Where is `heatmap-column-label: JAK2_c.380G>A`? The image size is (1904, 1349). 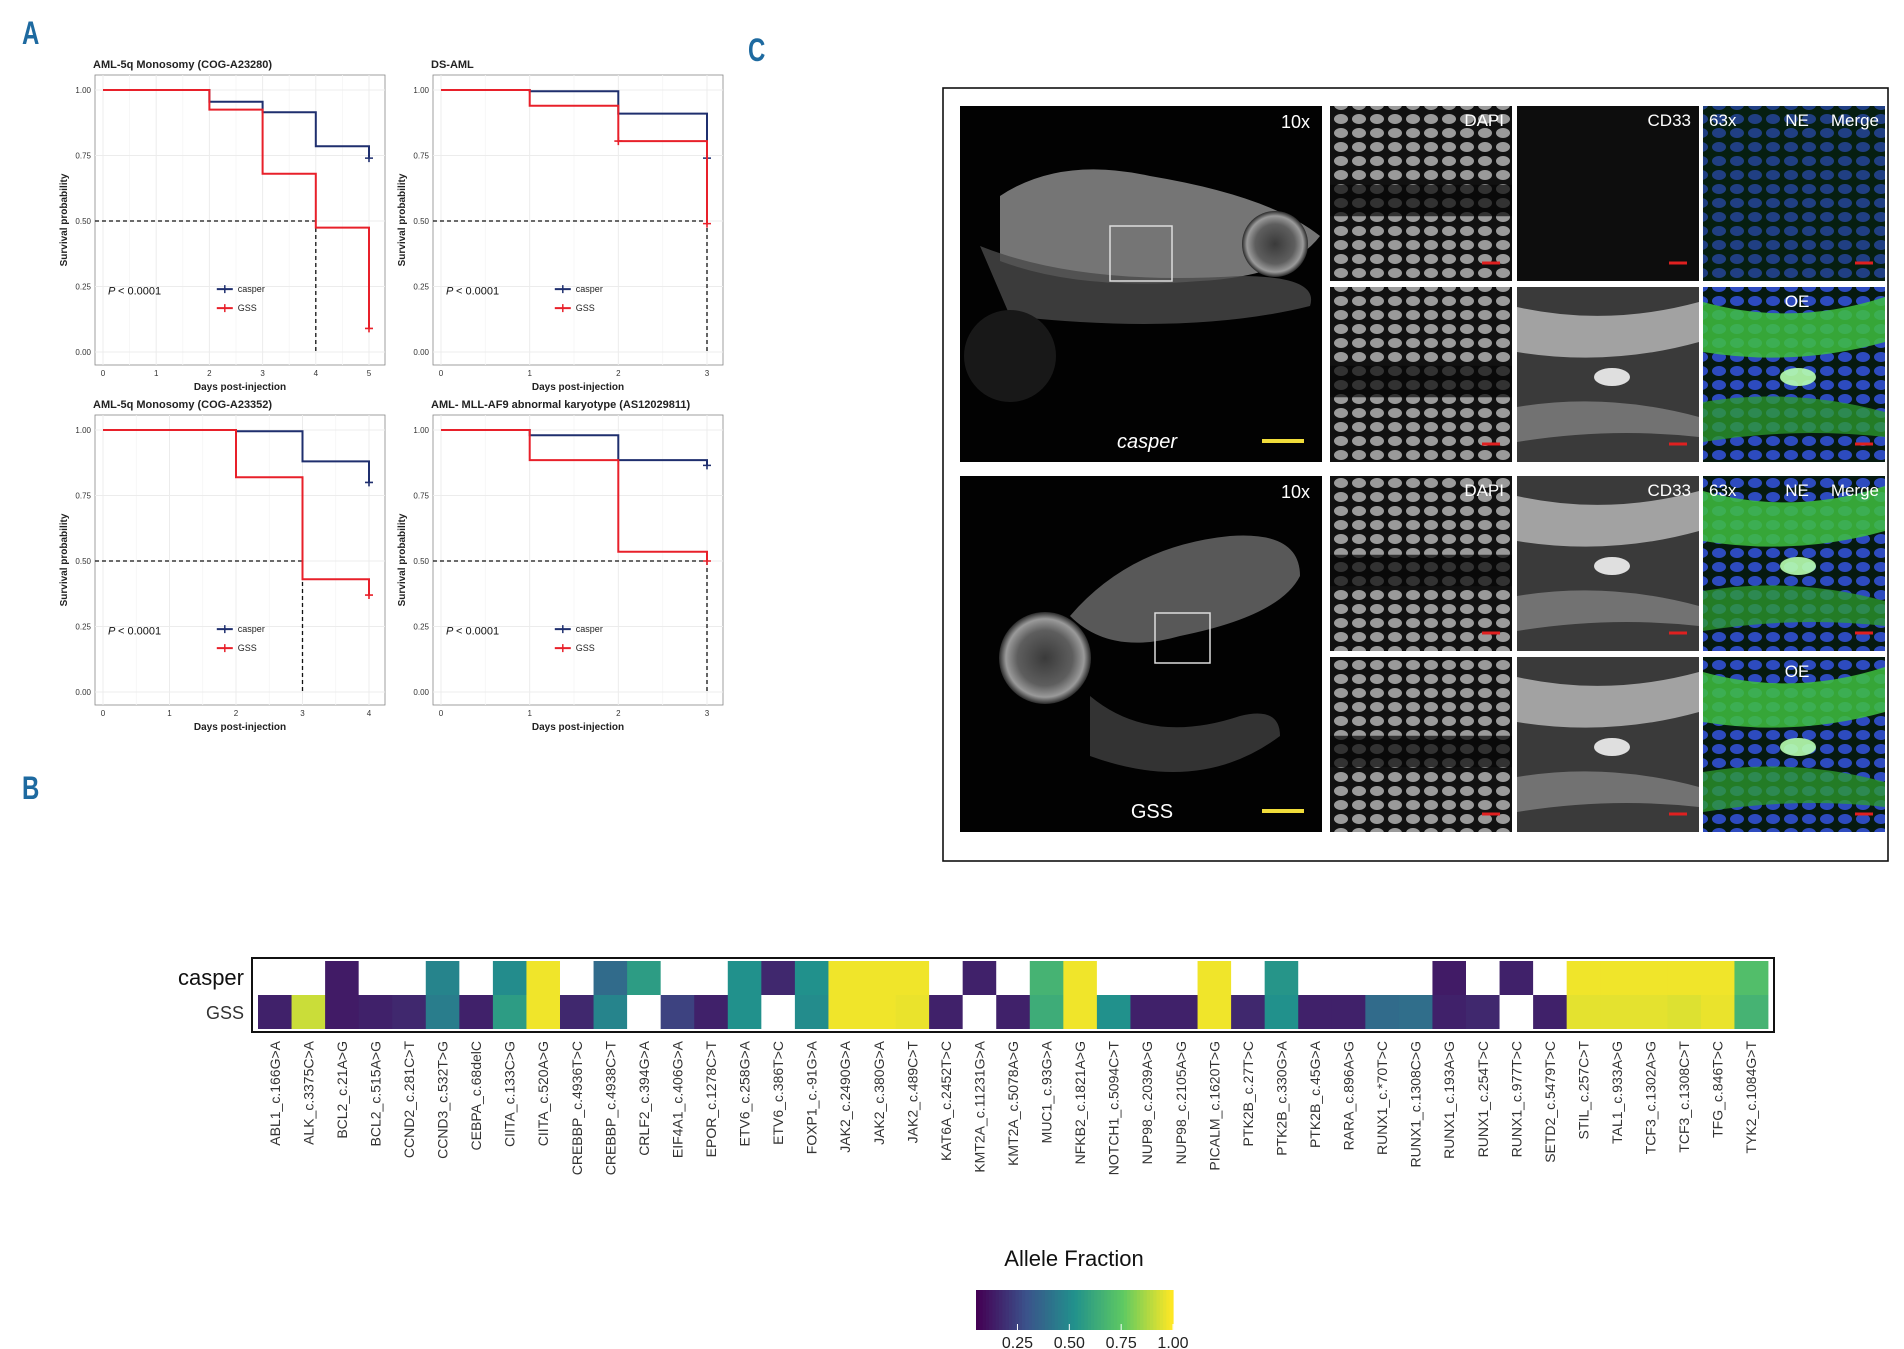 heatmap-column-label: JAK2_c.380G>A is located at coordinates (879, 1092).